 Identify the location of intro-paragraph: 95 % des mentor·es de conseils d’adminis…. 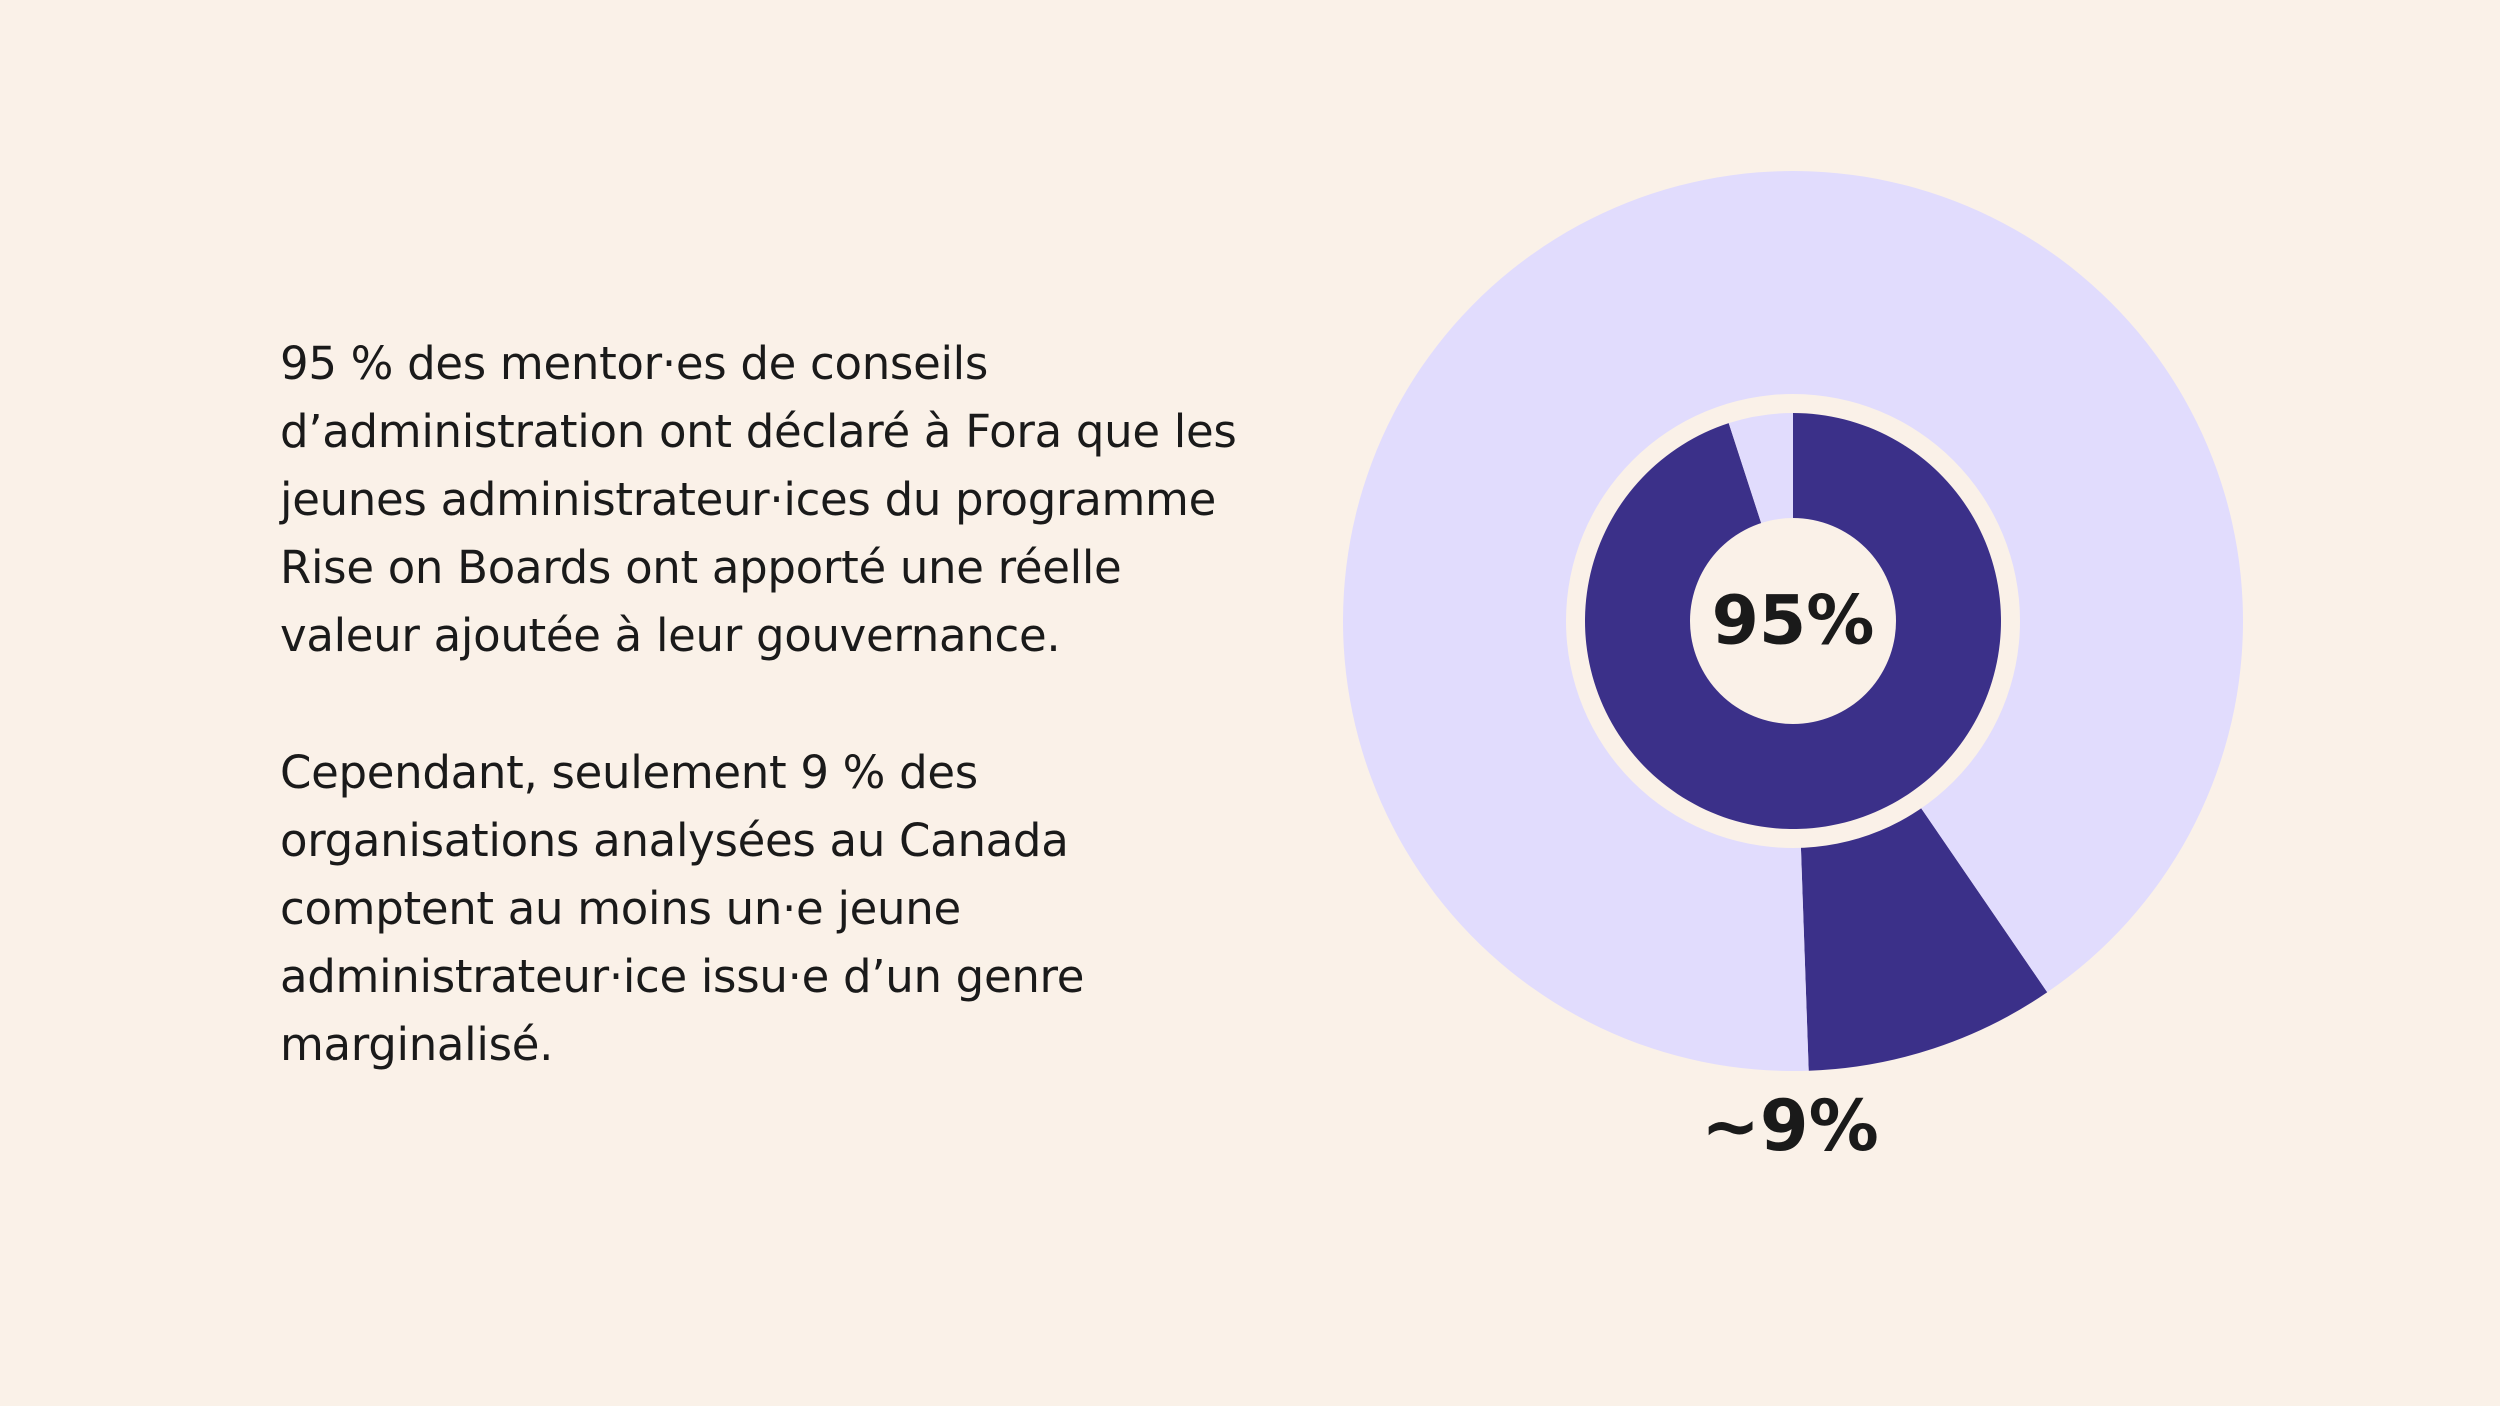
(758, 499).